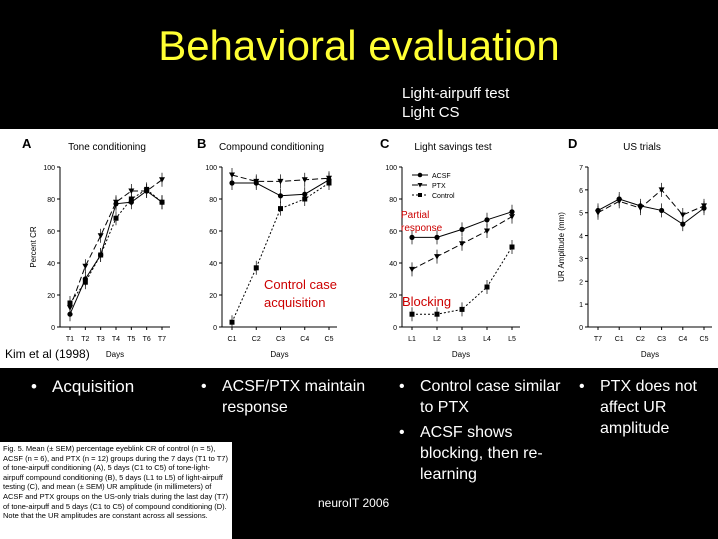 Image resolution: width=718 pixels, height=539 pixels. What do you see at coordinates (581, 214) in the screenshot?
I see `y-tick-label: 5` at bounding box center [581, 214].